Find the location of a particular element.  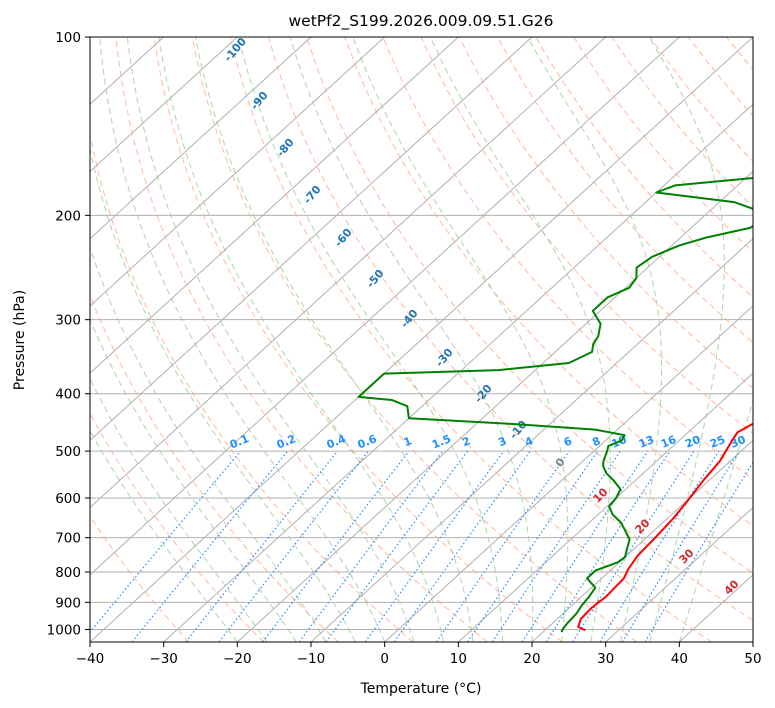

moist-adiabat-label: -20 is located at coordinates (483, 394).